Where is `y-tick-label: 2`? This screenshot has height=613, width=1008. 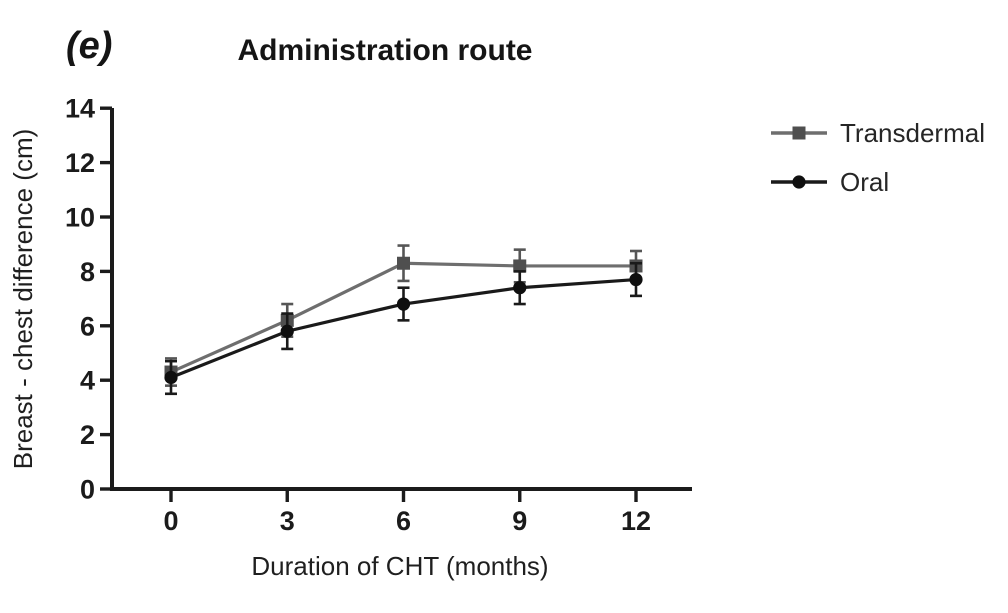
y-tick-label: 2 is located at coordinates (87, 435).